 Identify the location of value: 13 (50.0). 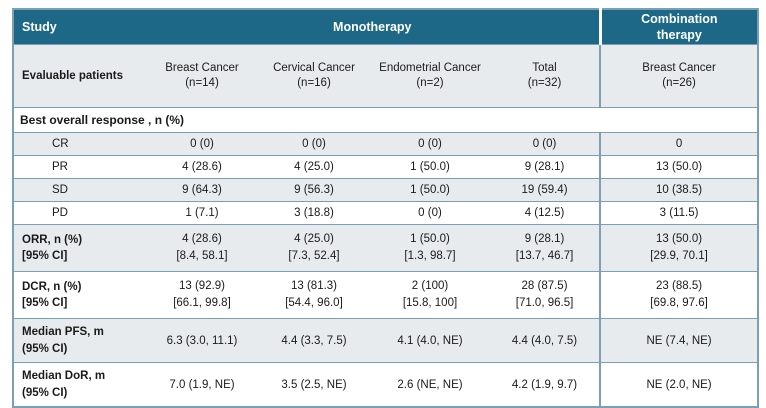
(679, 239).